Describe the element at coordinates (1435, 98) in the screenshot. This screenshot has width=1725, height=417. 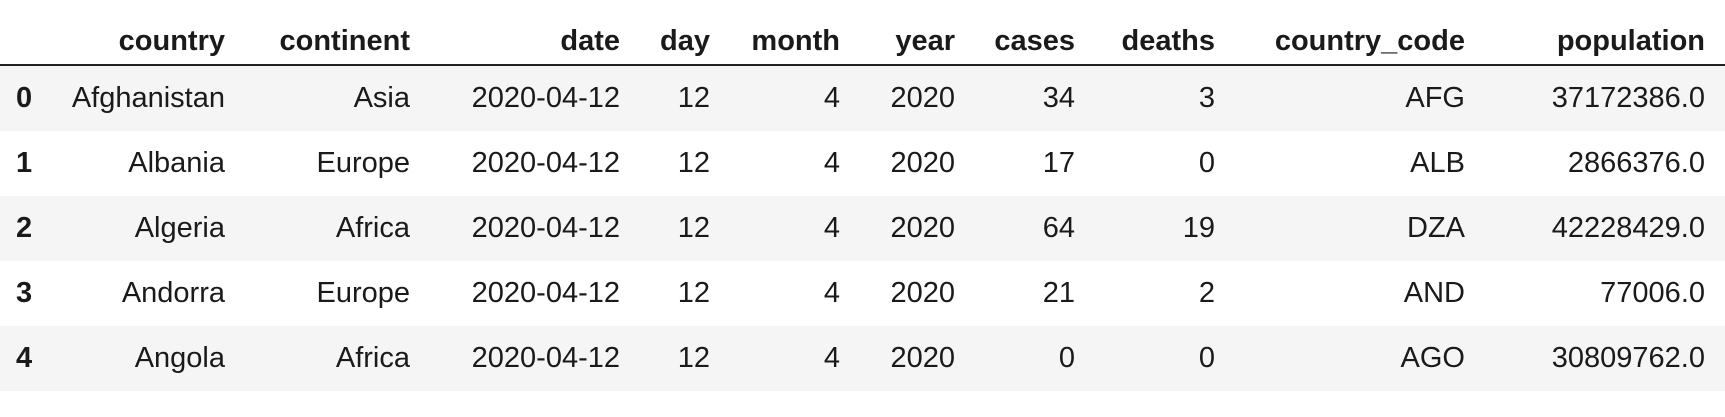
I see `cell-country-code: AFG` at that location.